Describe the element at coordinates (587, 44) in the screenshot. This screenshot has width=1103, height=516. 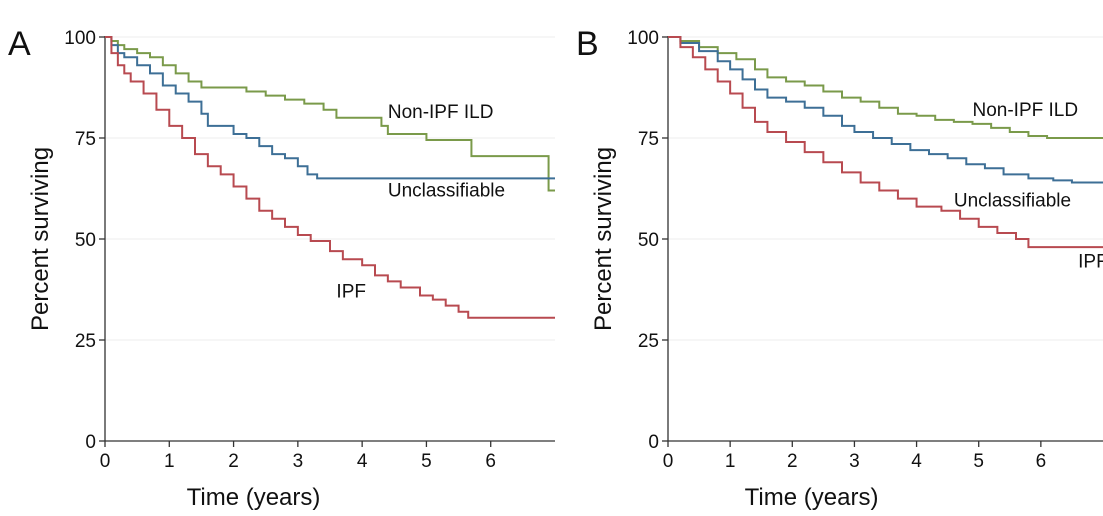
I see `panel-letter: B` at that location.